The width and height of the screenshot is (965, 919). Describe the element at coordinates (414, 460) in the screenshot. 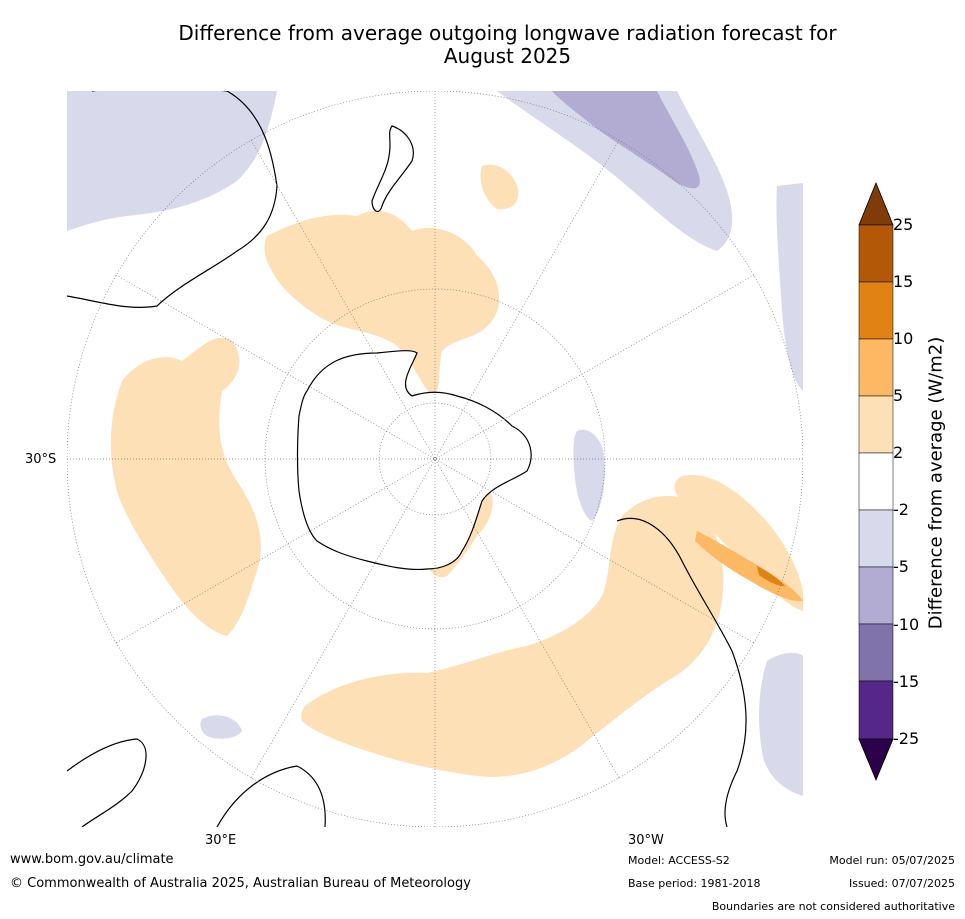

I see `antarctica-coastline` at that location.